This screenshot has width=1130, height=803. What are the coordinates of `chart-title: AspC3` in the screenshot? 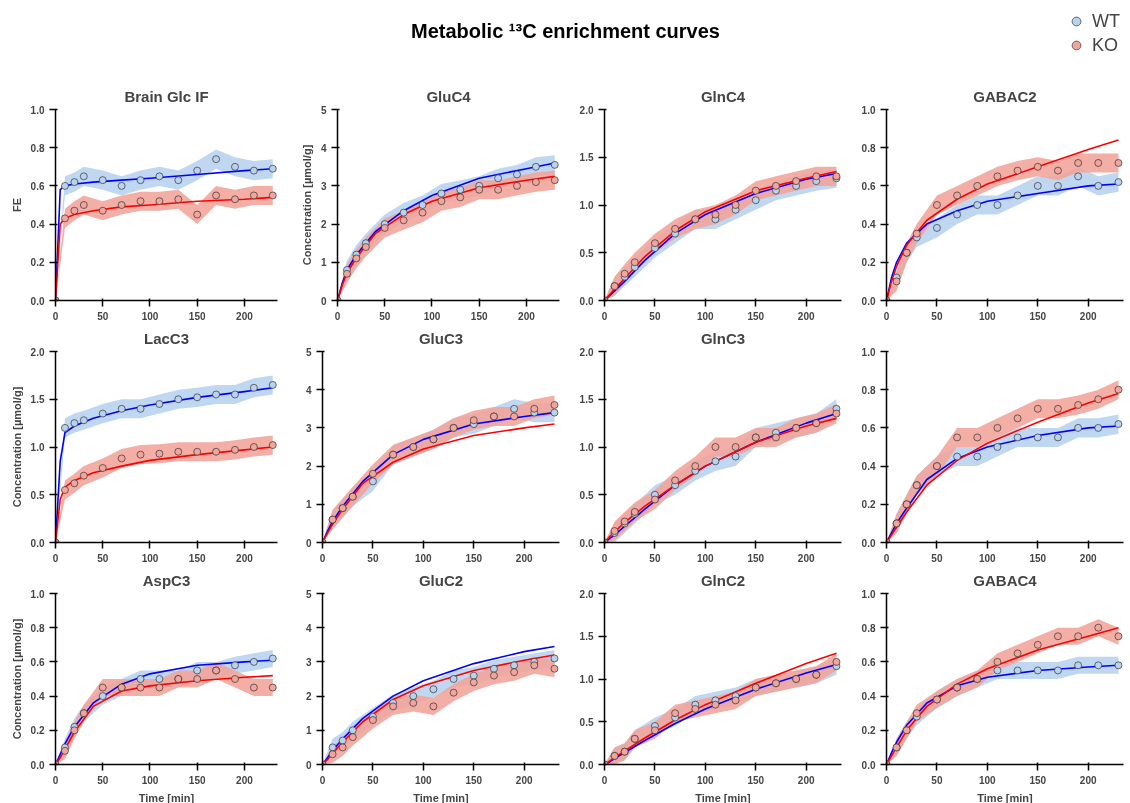 It's located at (166, 580).